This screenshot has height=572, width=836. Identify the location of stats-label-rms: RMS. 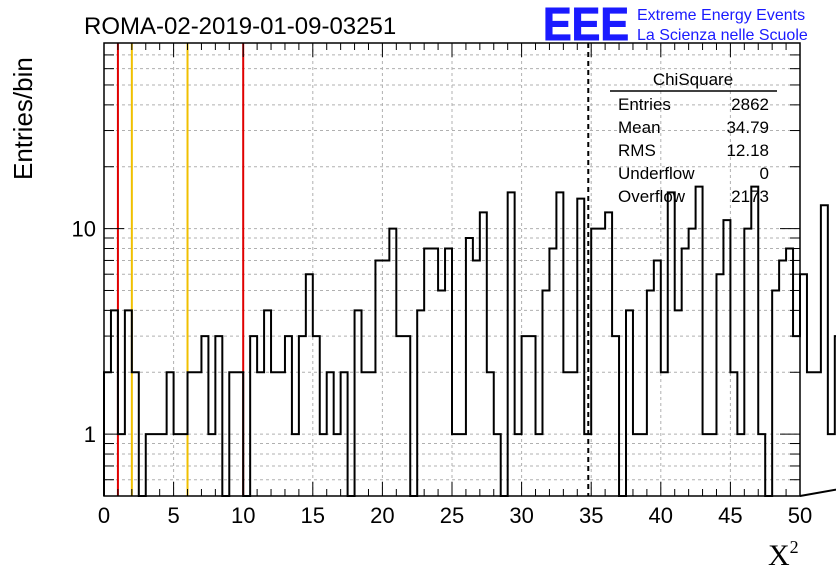
(637, 150).